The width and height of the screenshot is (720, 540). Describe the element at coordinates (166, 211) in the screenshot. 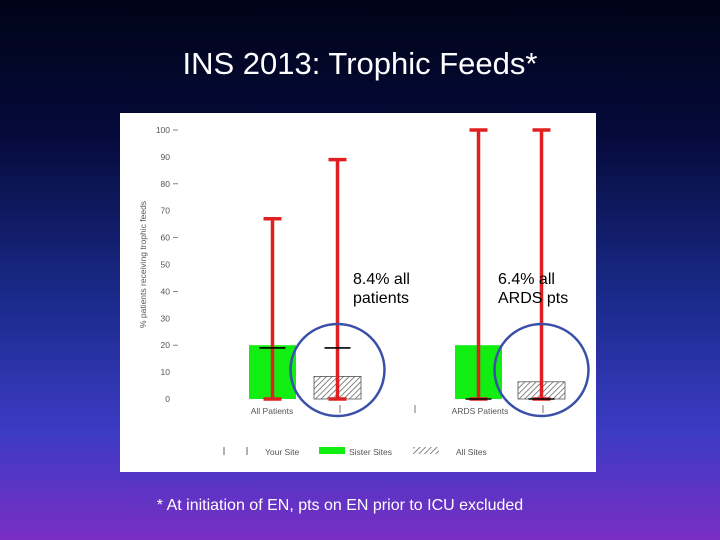

I see `y-tick-label: 70` at that location.